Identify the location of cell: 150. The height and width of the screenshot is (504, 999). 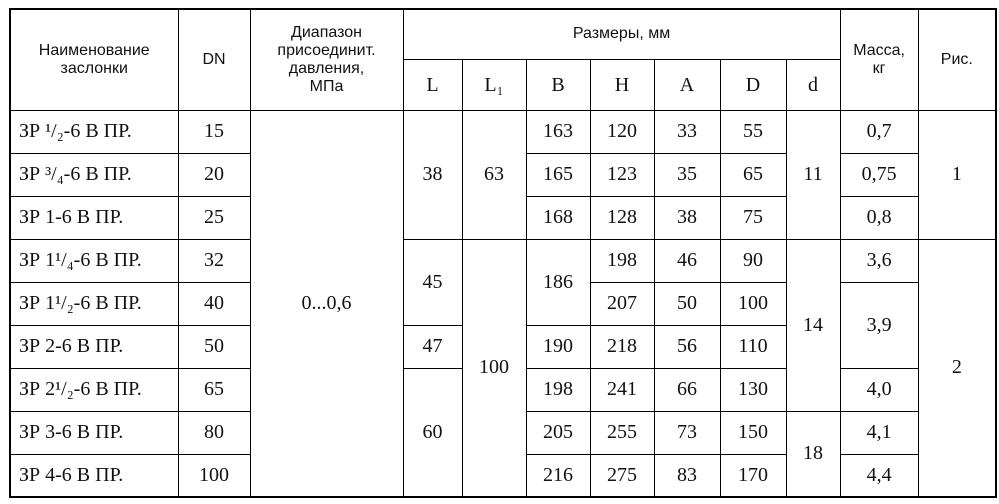
(753, 432).